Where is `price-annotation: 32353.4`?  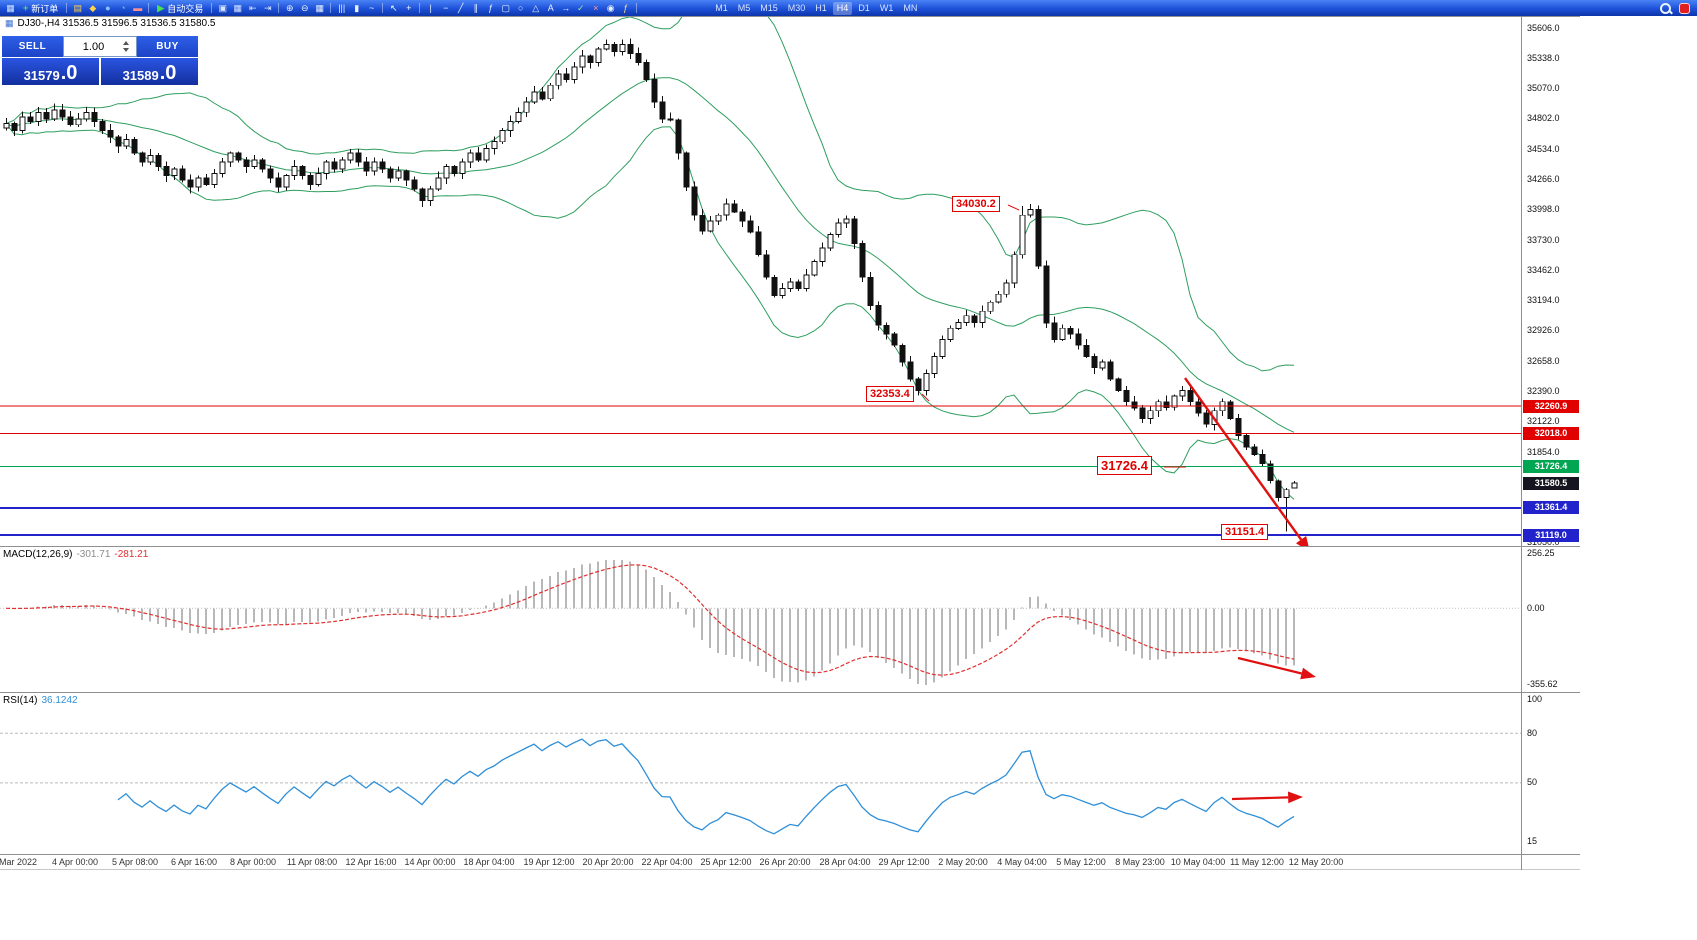 price-annotation: 32353.4 is located at coordinates (890, 394).